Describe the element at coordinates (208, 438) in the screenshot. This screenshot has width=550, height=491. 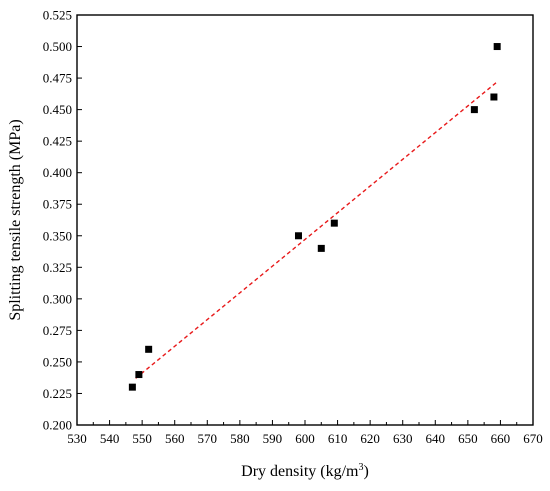
I see `x-tick-label: 570` at that location.